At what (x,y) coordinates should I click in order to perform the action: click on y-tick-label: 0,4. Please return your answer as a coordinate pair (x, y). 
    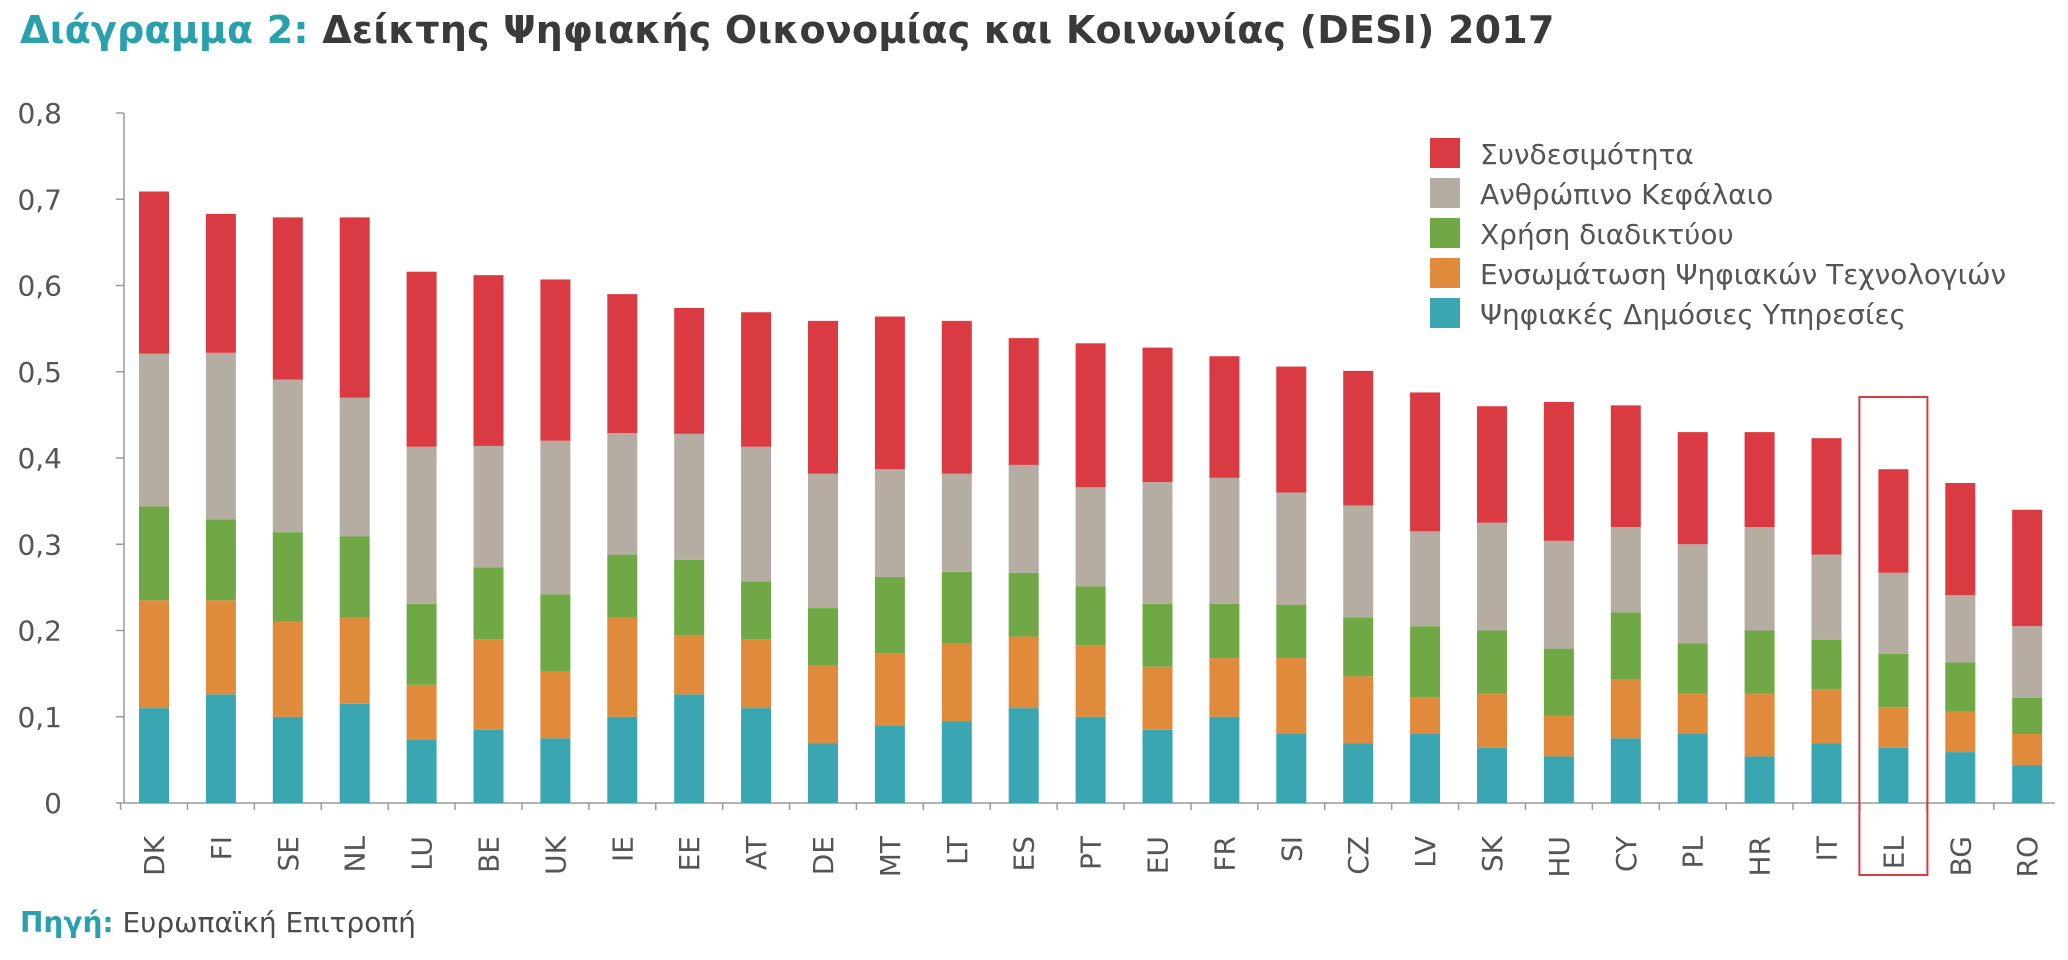
    Looking at the image, I should click on (39, 458).